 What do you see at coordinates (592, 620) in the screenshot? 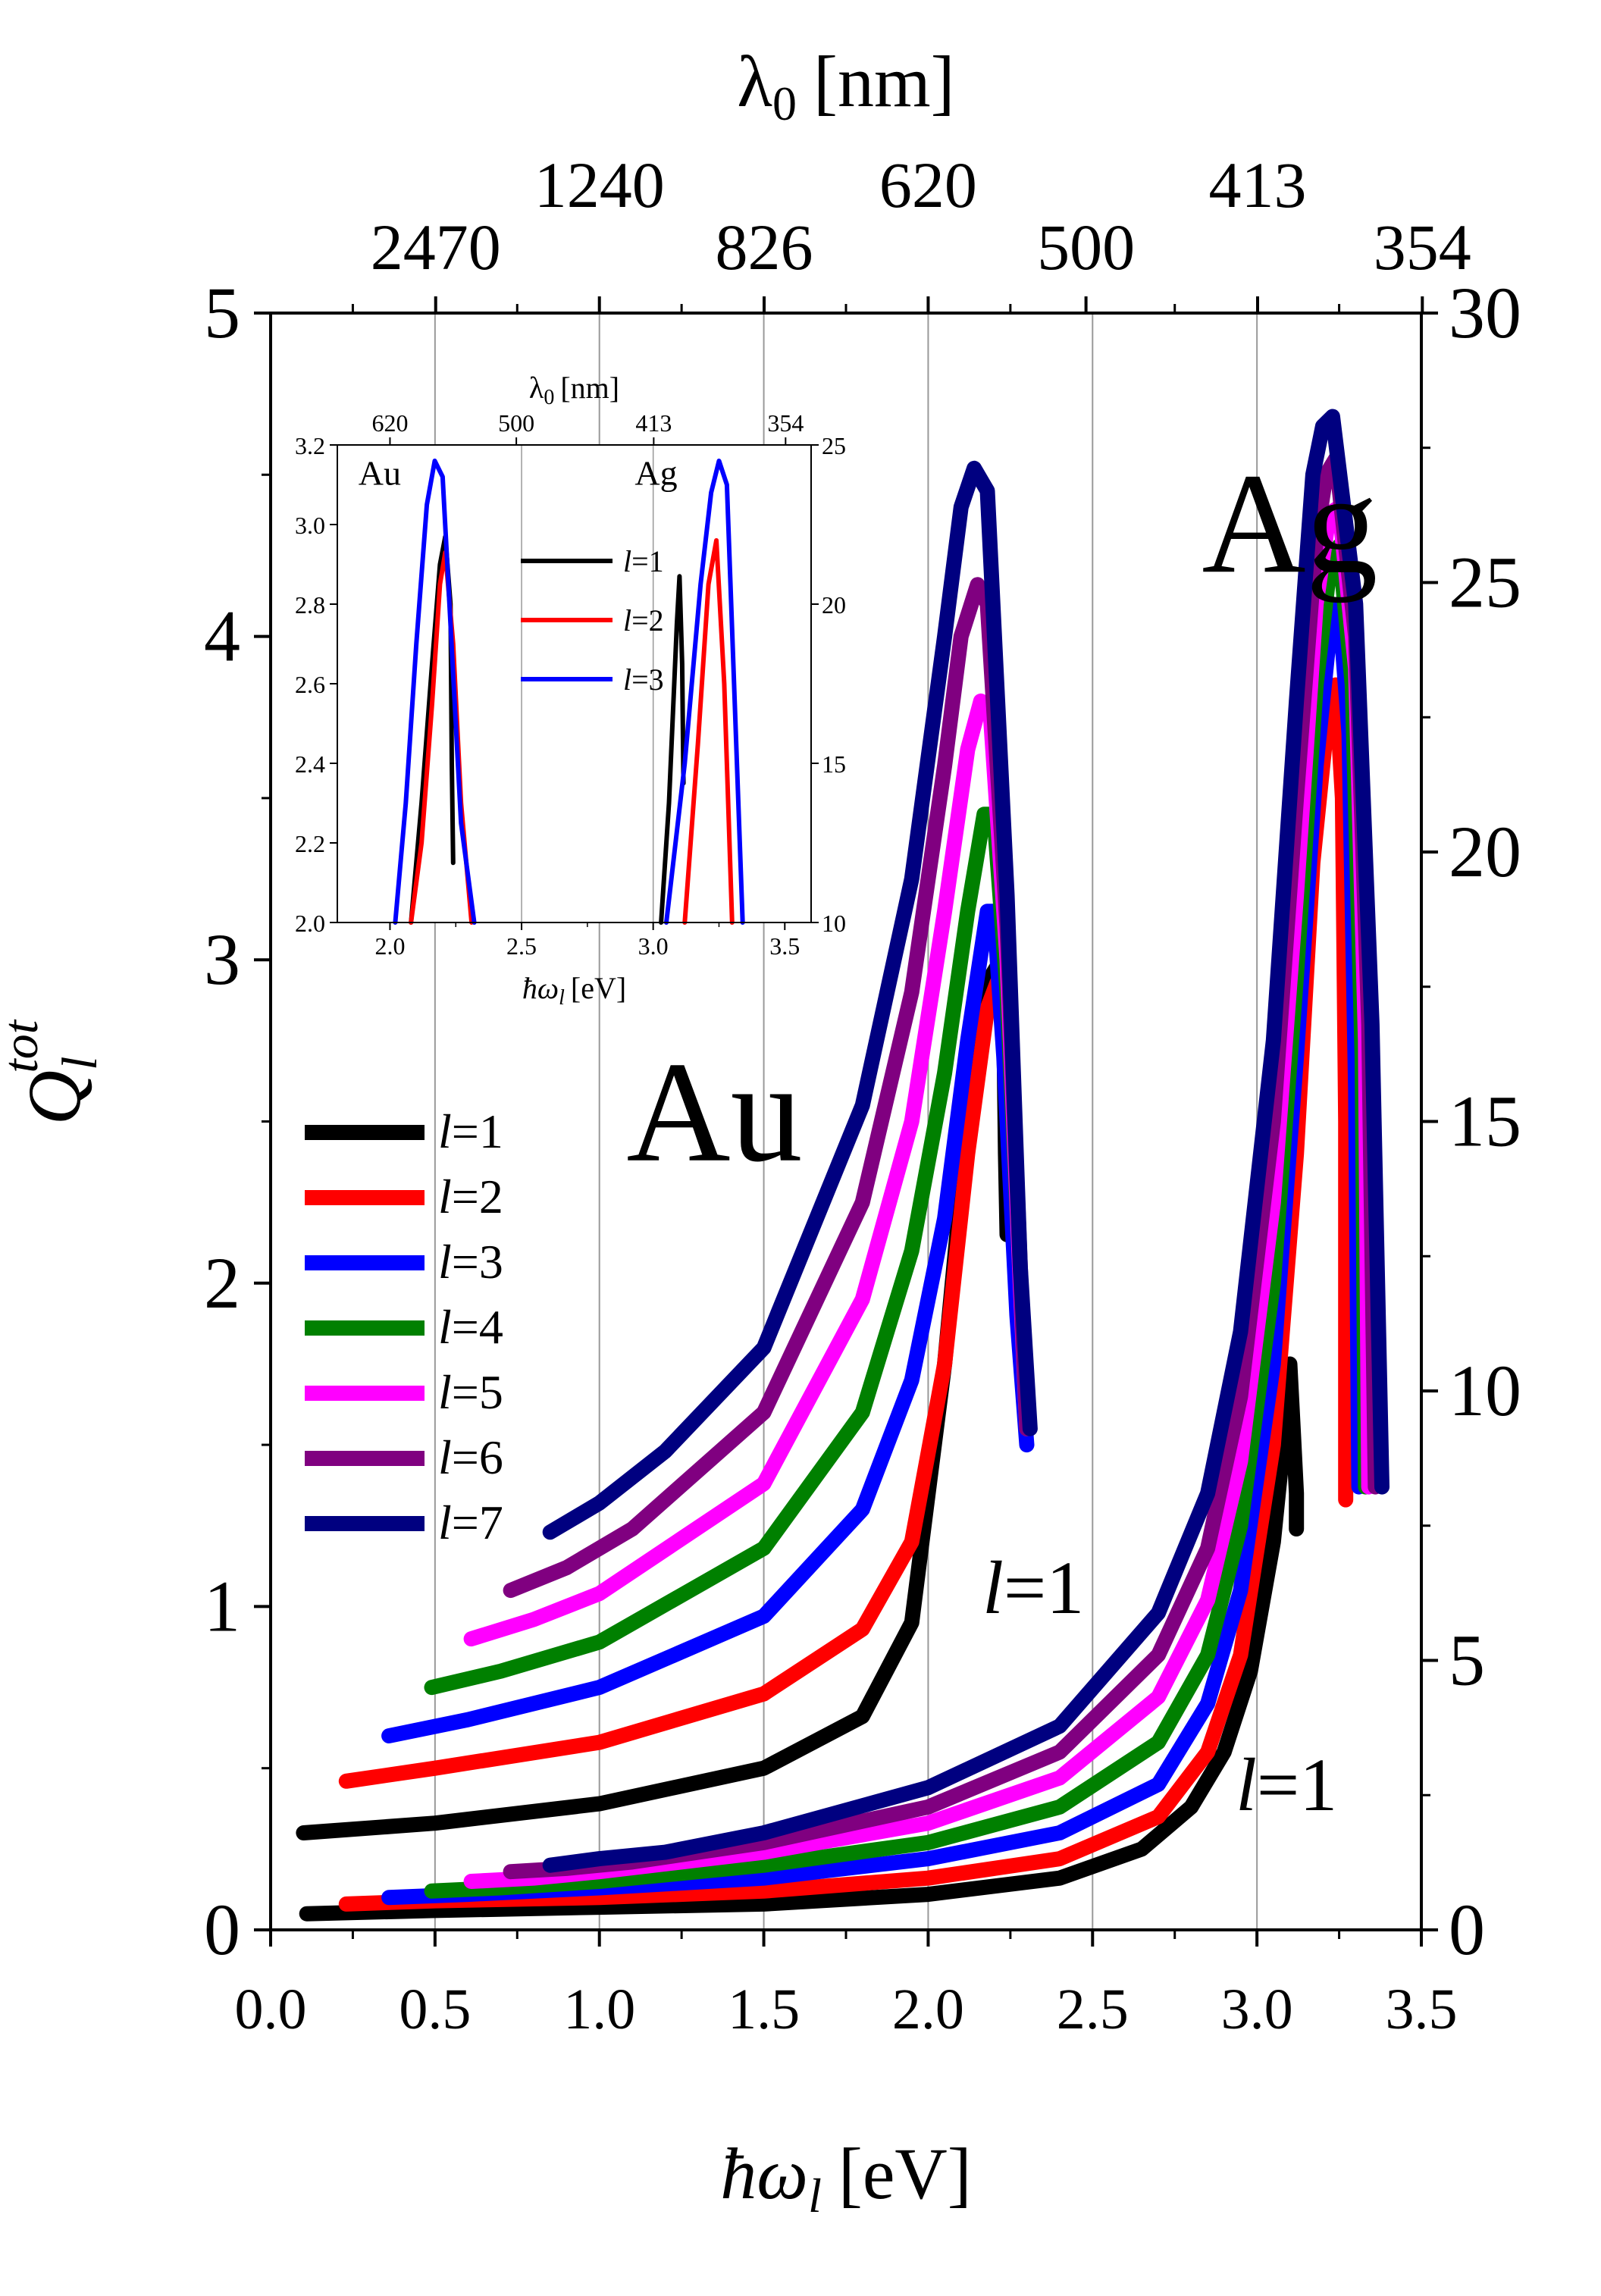
I see `inset-legend: l=1 l=2 l=3` at bounding box center [592, 620].